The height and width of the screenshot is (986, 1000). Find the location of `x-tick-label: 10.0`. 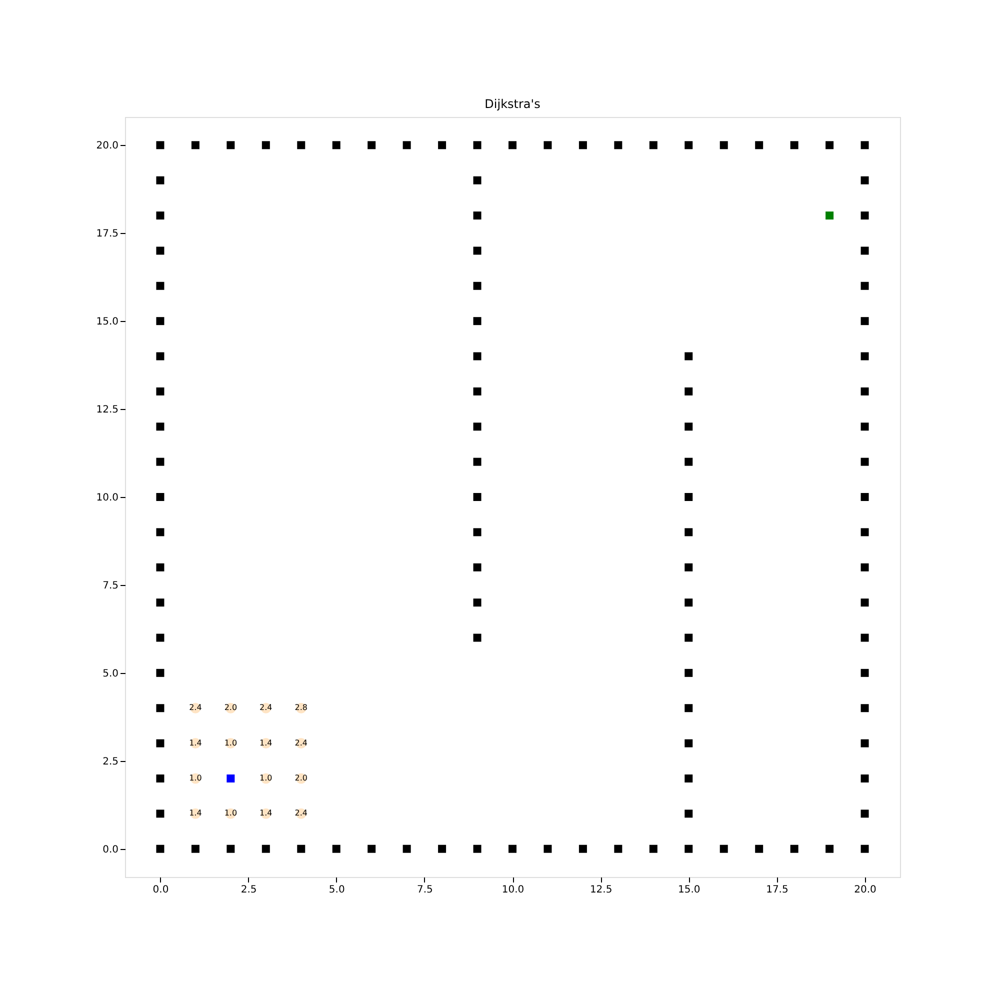

x-tick-label: 10.0 is located at coordinates (513, 890).